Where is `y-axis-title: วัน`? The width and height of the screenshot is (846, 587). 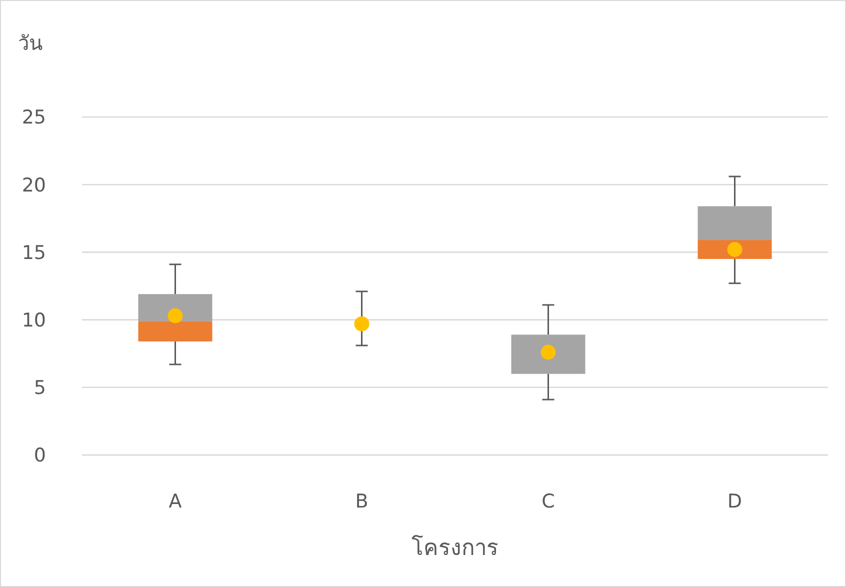
y-axis-title: วัน is located at coordinates (30, 43).